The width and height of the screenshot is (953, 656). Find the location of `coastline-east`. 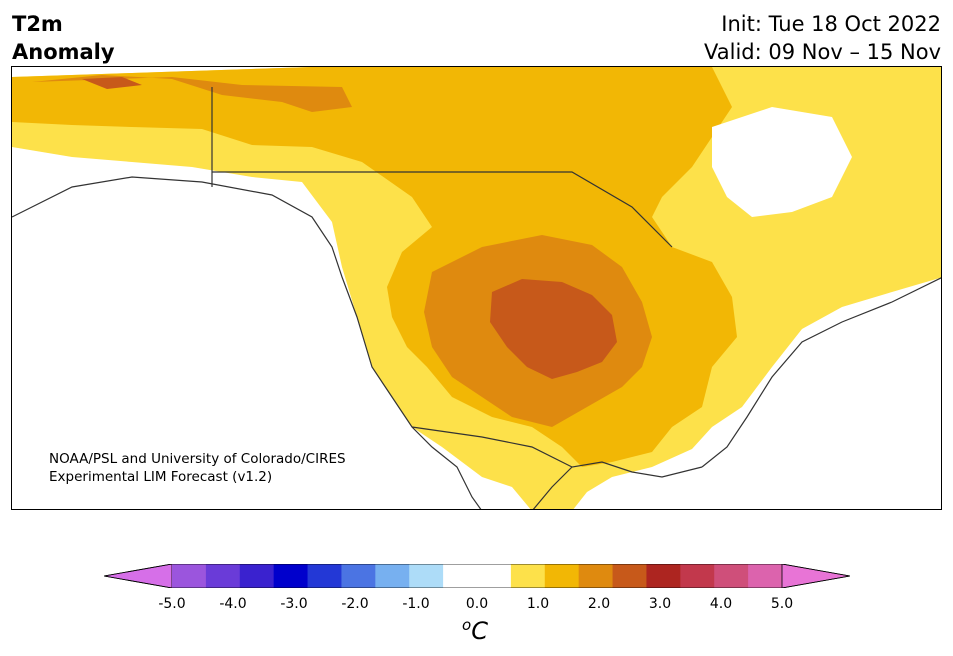

coastline-east is located at coordinates (821, 372).